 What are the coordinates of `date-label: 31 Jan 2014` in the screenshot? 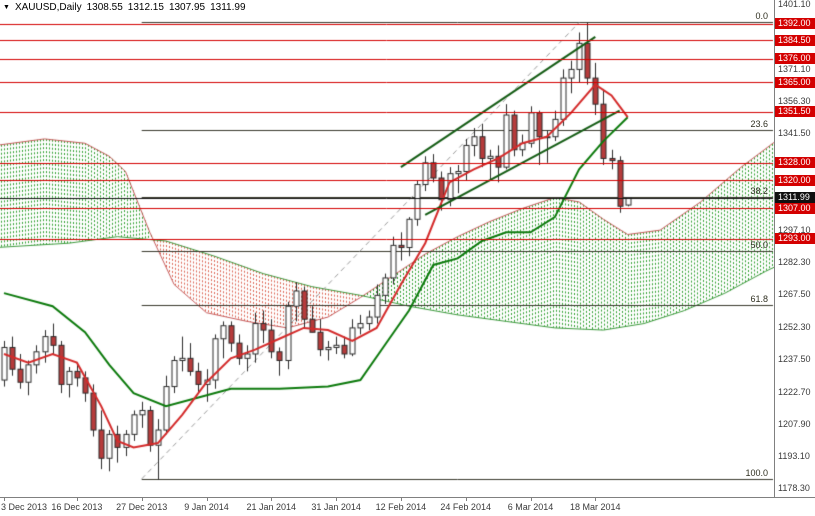 It's located at (336, 507).